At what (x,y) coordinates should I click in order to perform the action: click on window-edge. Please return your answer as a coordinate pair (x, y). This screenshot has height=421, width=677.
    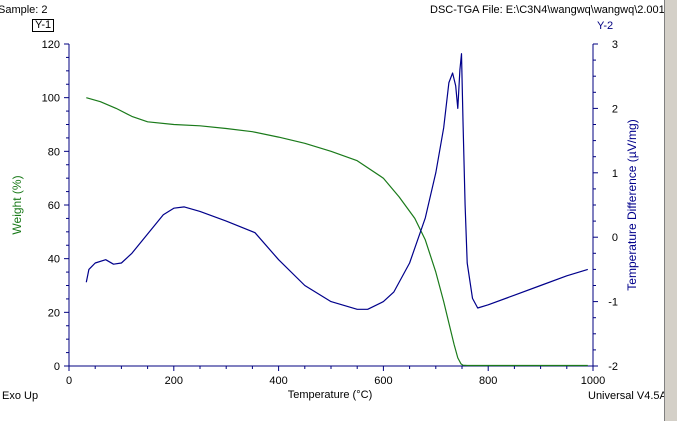
    Looking at the image, I should click on (670, 210).